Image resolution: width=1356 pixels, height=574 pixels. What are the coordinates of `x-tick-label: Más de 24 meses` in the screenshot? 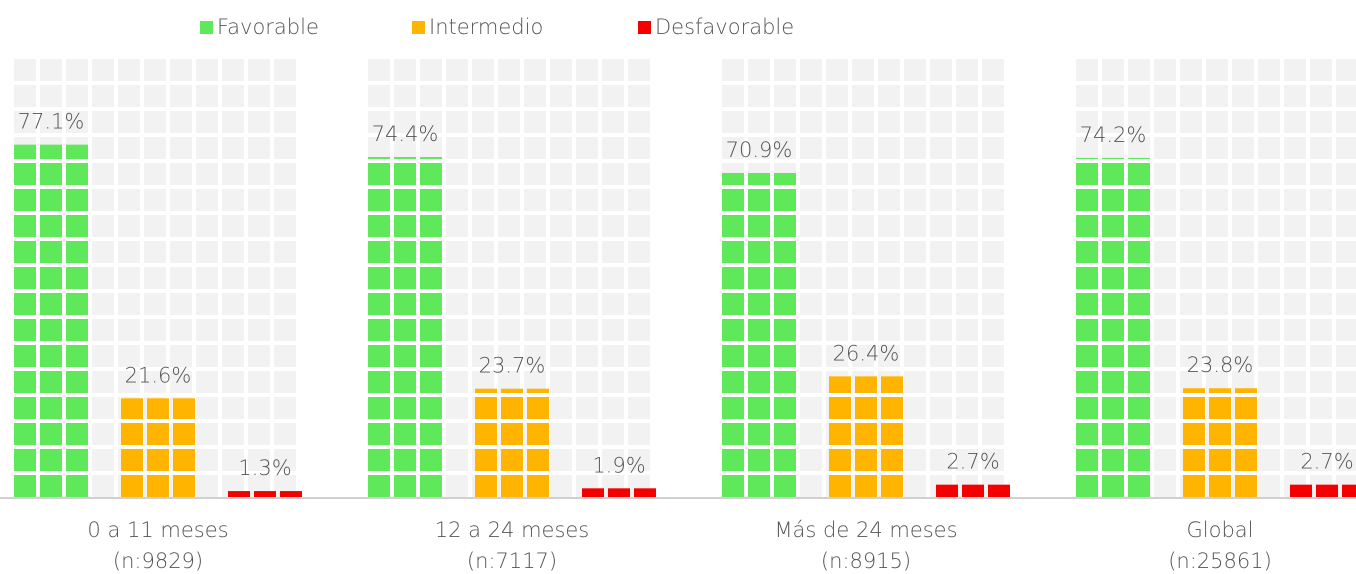 It's located at (865, 530).